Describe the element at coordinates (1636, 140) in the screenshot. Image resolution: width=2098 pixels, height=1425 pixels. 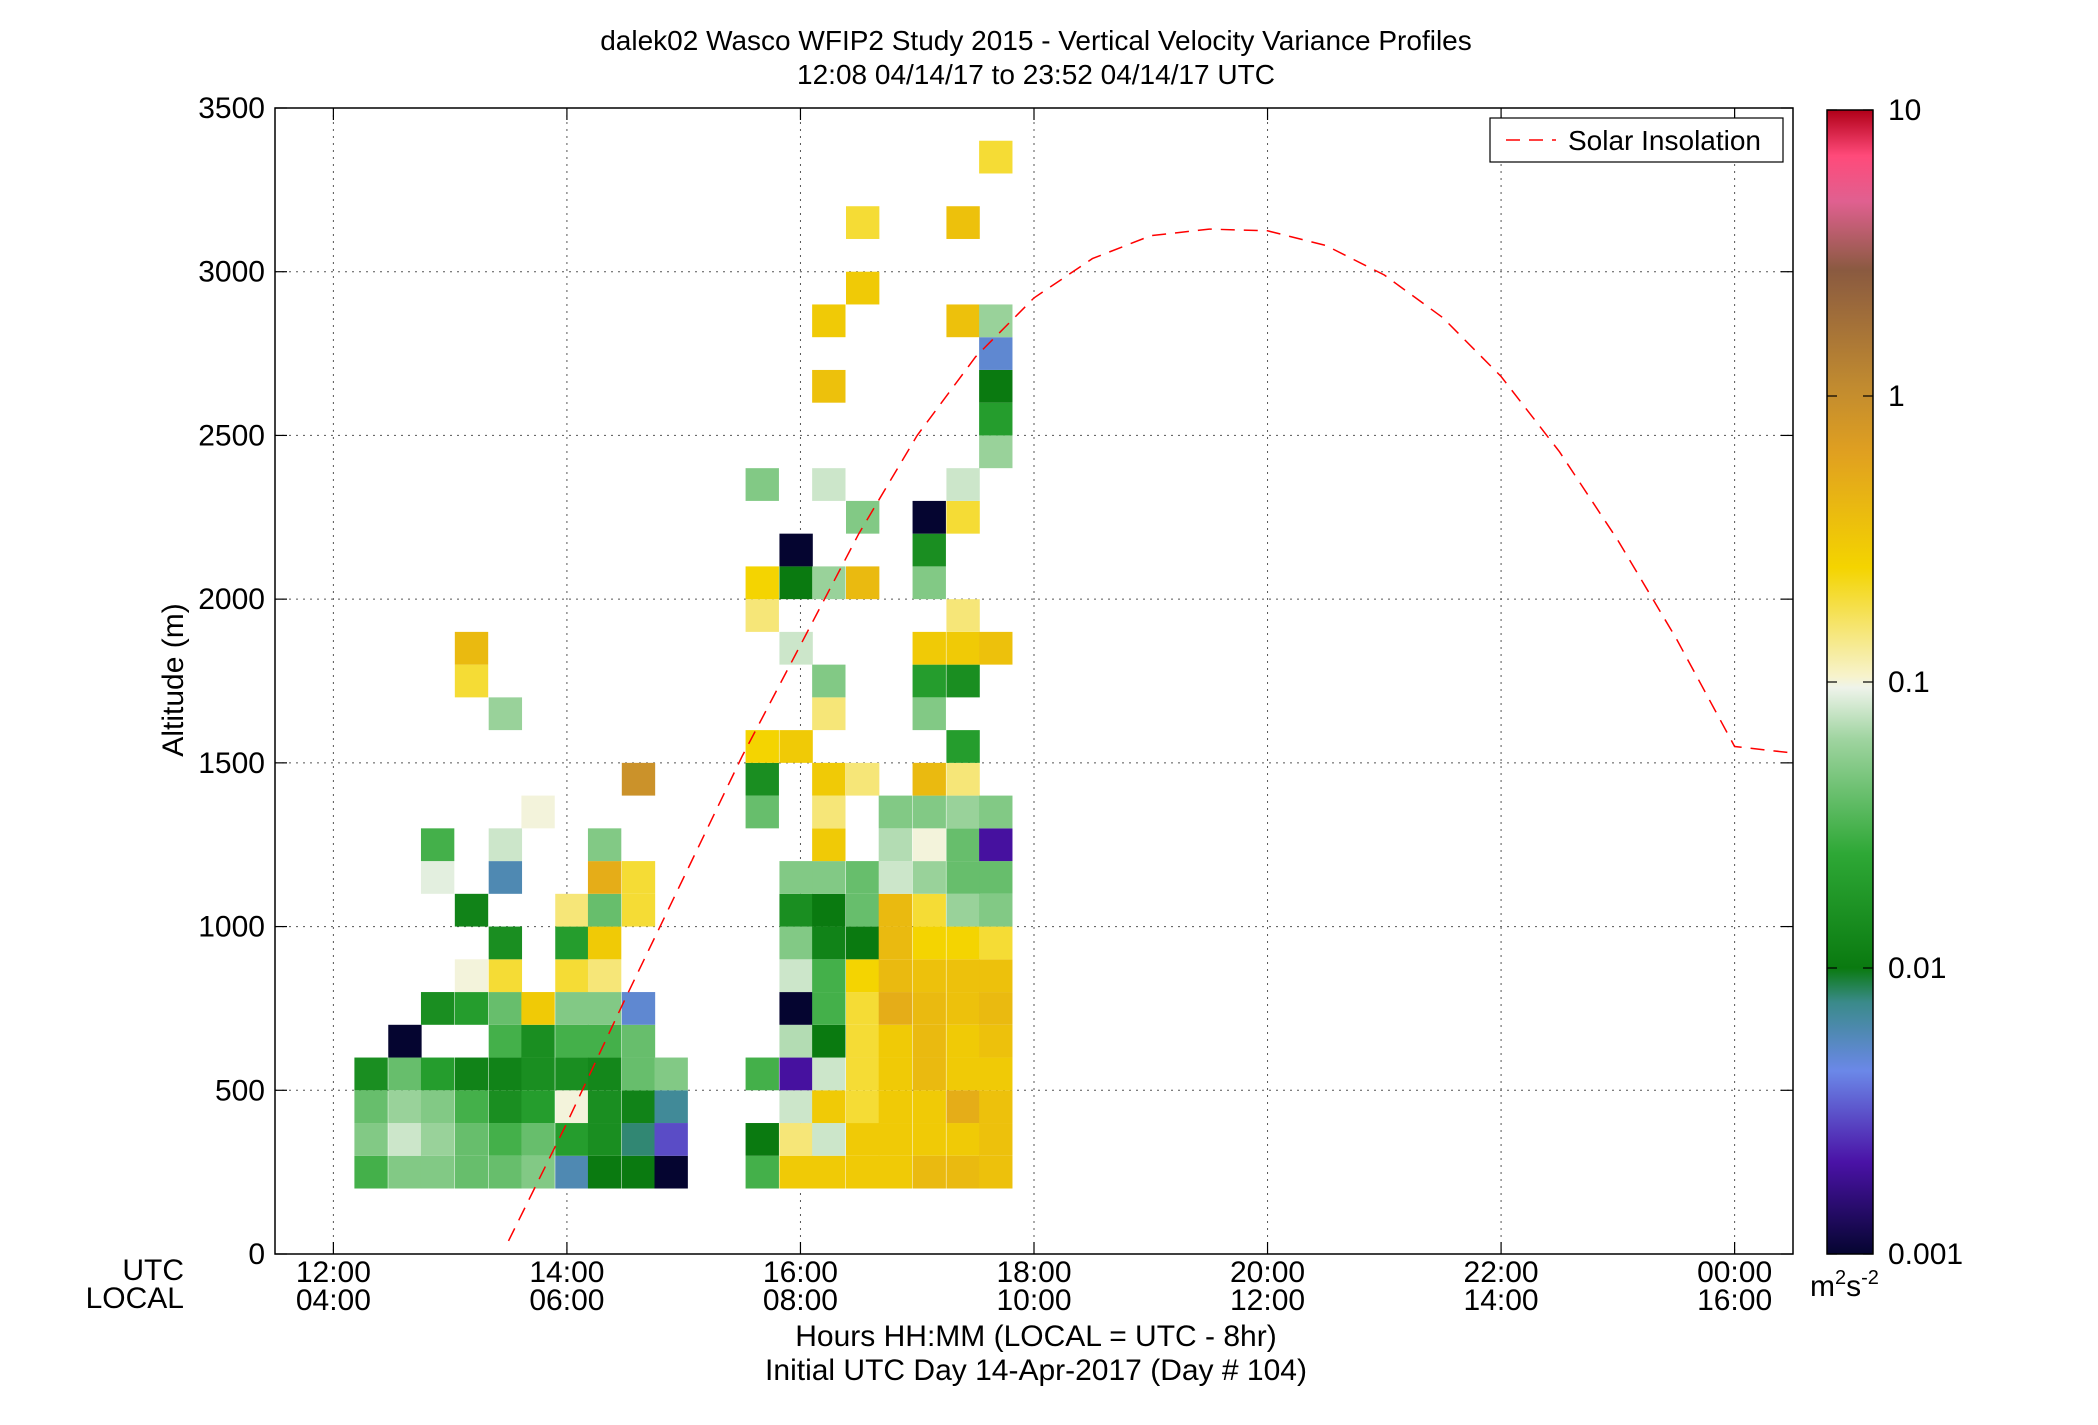
I see `legend: Solar Insolation` at that location.